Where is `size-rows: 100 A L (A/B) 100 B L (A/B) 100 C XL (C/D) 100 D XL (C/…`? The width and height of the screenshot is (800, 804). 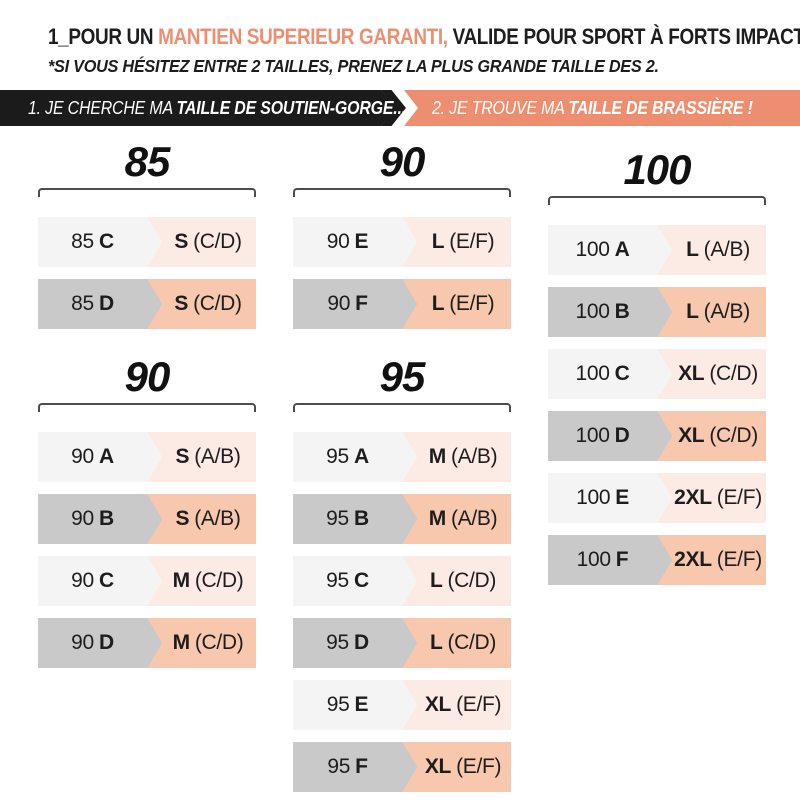 size-rows: 100 A L (A/B) 100 B L (A/B) 100 C XL (C/D) 100 D XL (C/… is located at coordinates (657, 405).